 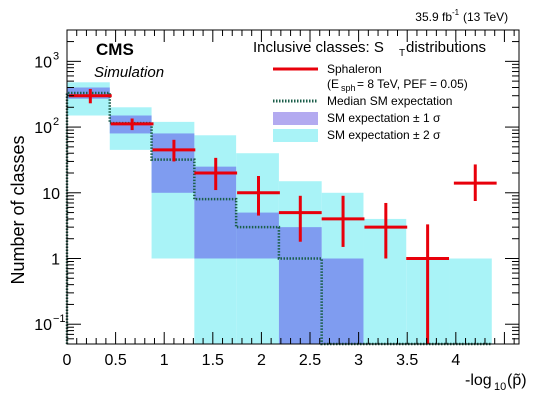 I want to click on header-text: Inclusive classes: S, so click(x=318, y=47).